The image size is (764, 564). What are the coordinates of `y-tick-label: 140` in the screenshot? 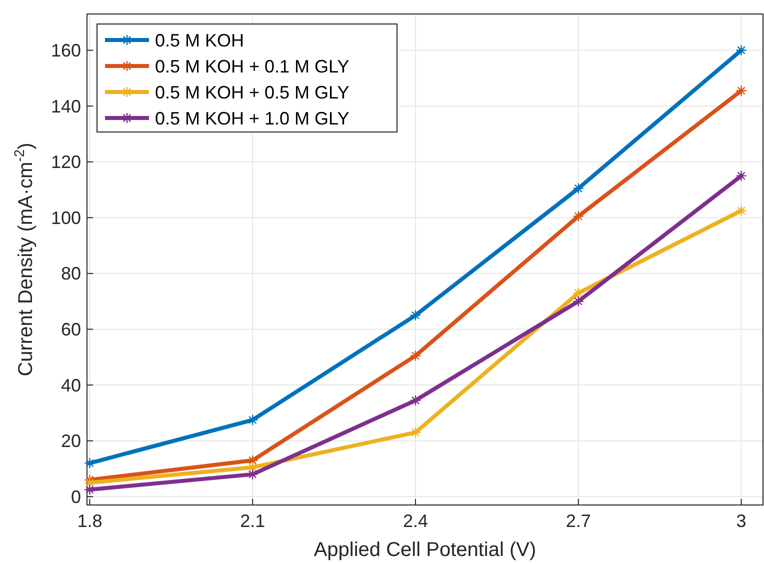 It's located at (65, 106).